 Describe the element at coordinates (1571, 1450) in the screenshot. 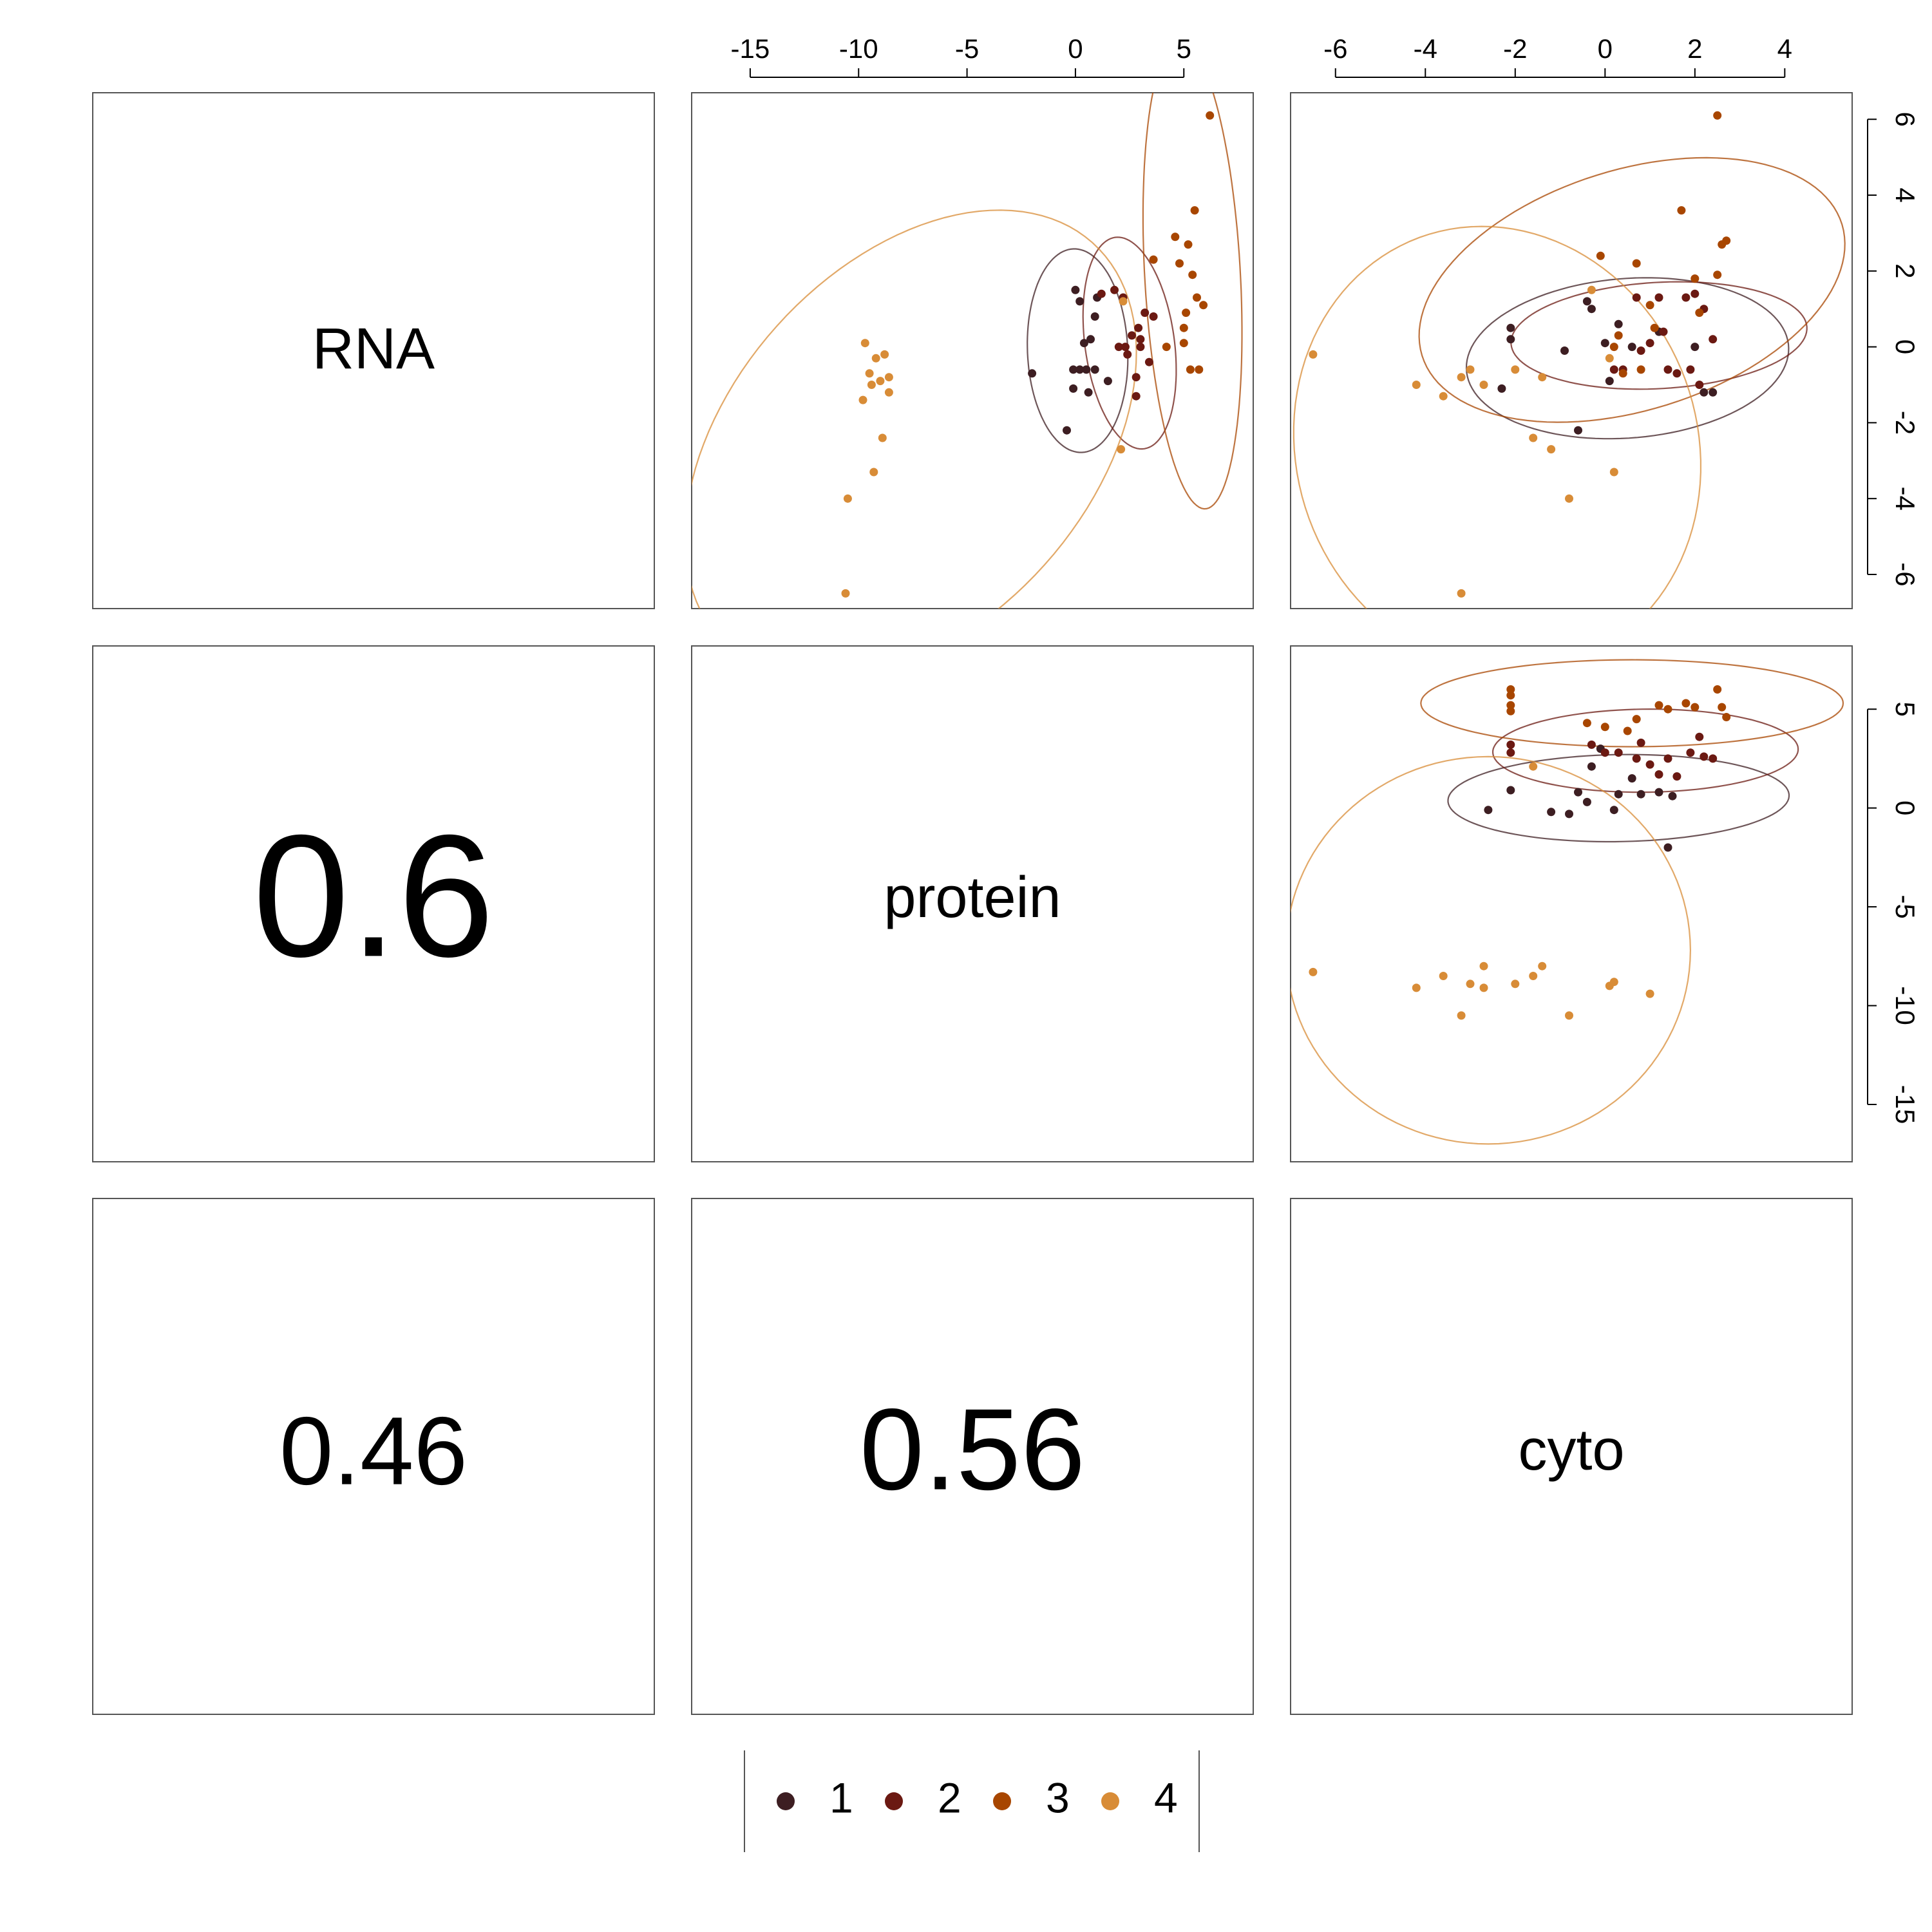

I see `variable-label-cyto: cyto` at that location.